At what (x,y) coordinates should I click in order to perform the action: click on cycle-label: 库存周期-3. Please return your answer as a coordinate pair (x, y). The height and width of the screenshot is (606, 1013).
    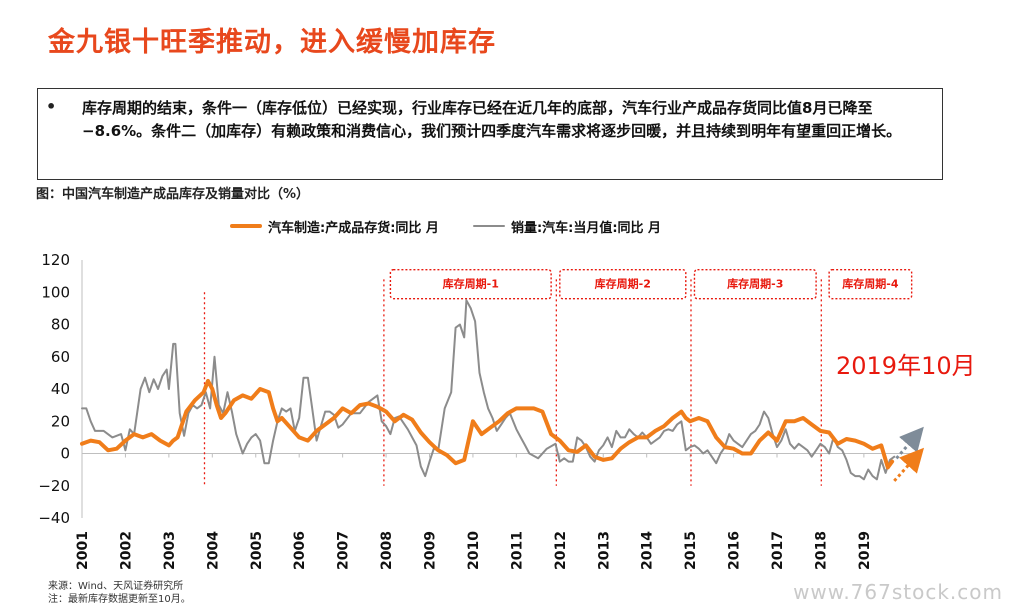
    Looking at the image, I should click on (755, 283).